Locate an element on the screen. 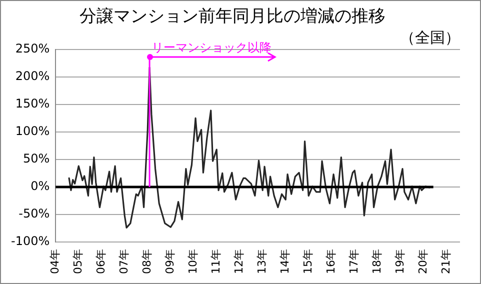 The width and height of the screenshot is (481, 284). x-tick-label: 13年 is located at coordinates (261, 261).